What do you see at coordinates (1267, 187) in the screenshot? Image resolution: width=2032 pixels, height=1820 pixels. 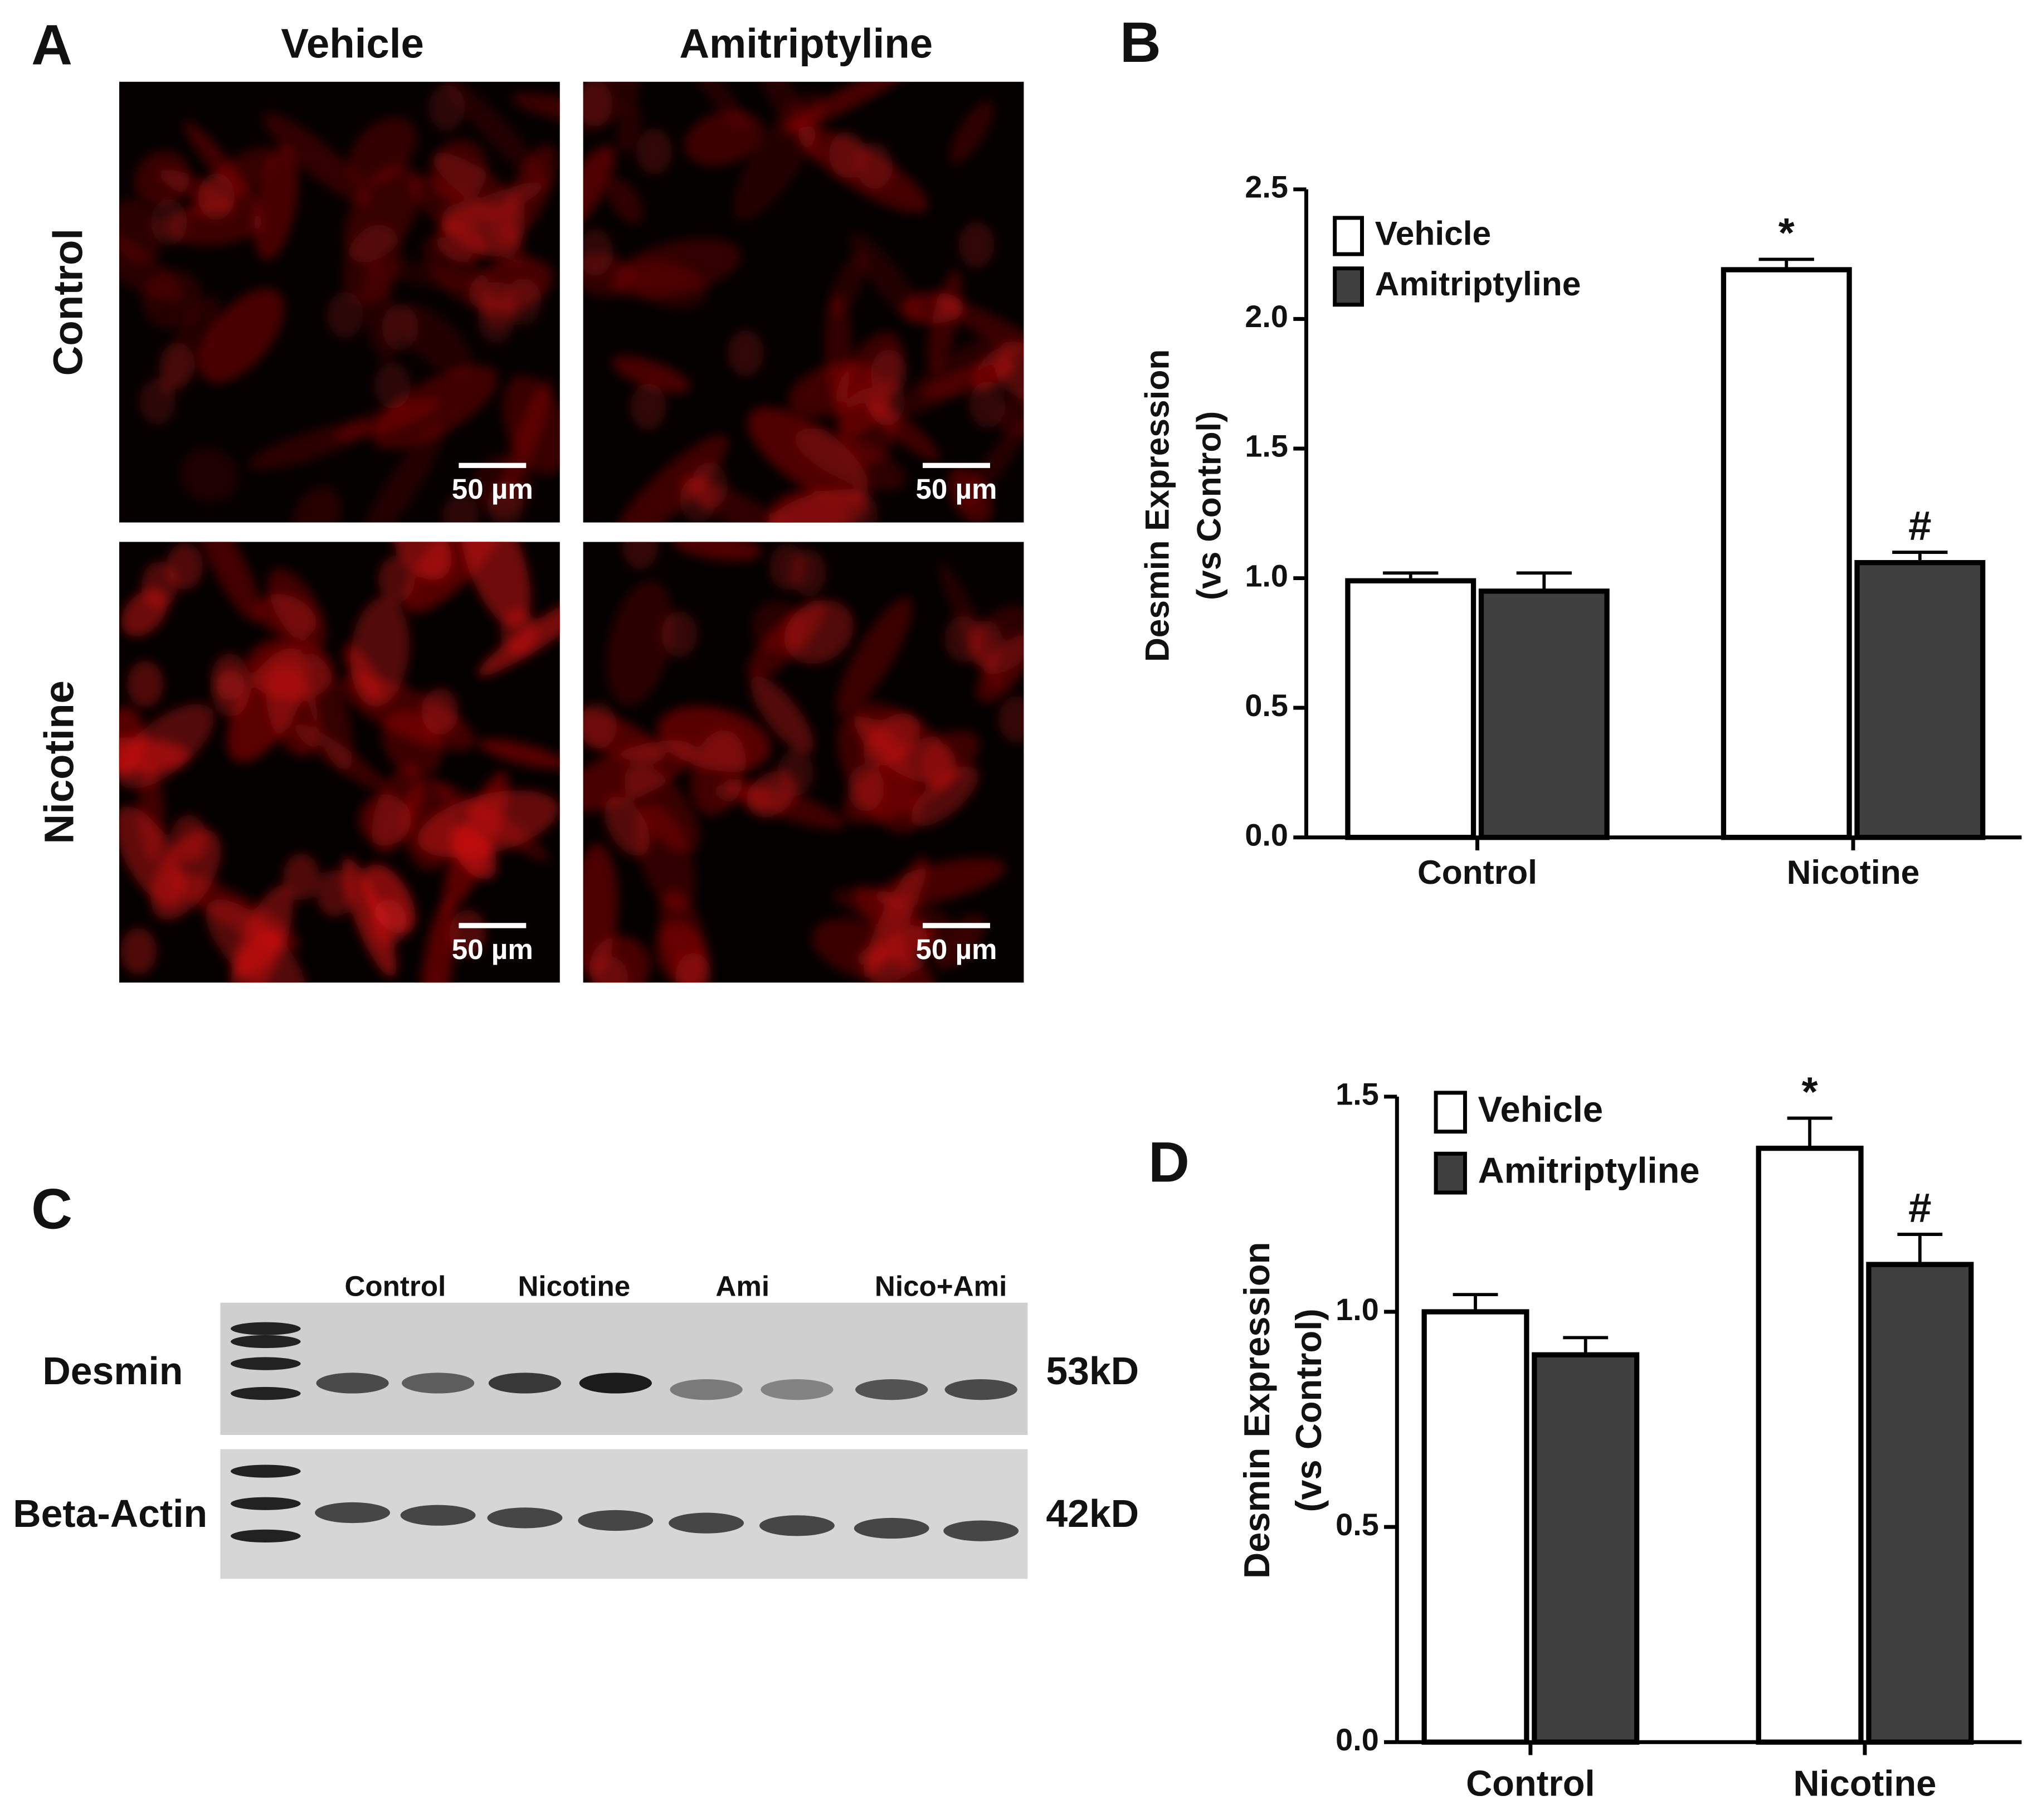 I see `y-tick-label: 2.5` at bounding box center [1267, 187].